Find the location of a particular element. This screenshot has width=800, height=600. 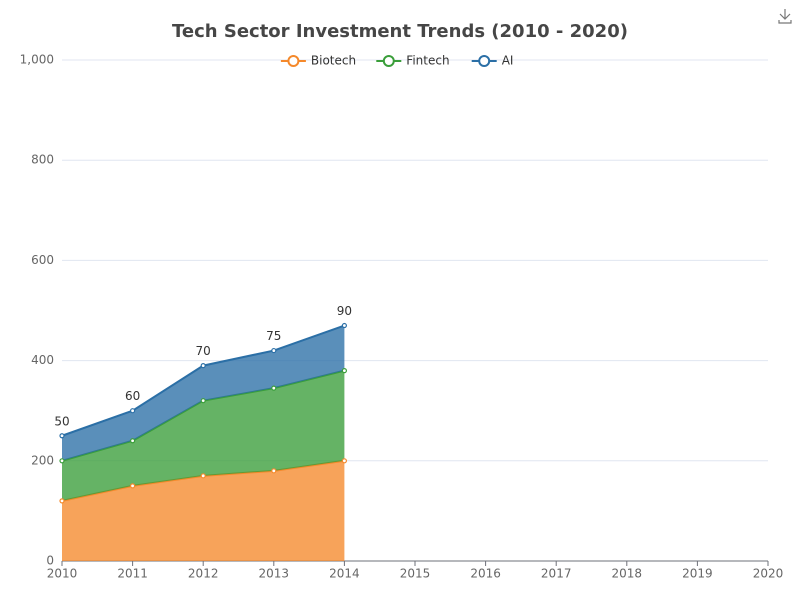

x-tick-label: 2019 is located at coordinates (697, 574).